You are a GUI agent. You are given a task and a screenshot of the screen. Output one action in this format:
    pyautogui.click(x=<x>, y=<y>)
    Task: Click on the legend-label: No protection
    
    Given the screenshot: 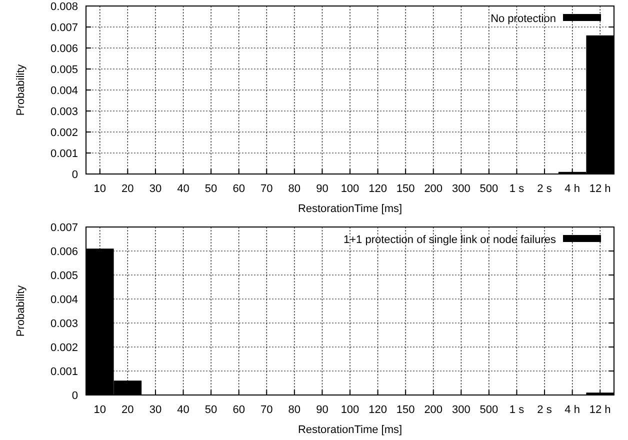 What is the action you would take?
    pyautogui.click(x=523, y=18)
    